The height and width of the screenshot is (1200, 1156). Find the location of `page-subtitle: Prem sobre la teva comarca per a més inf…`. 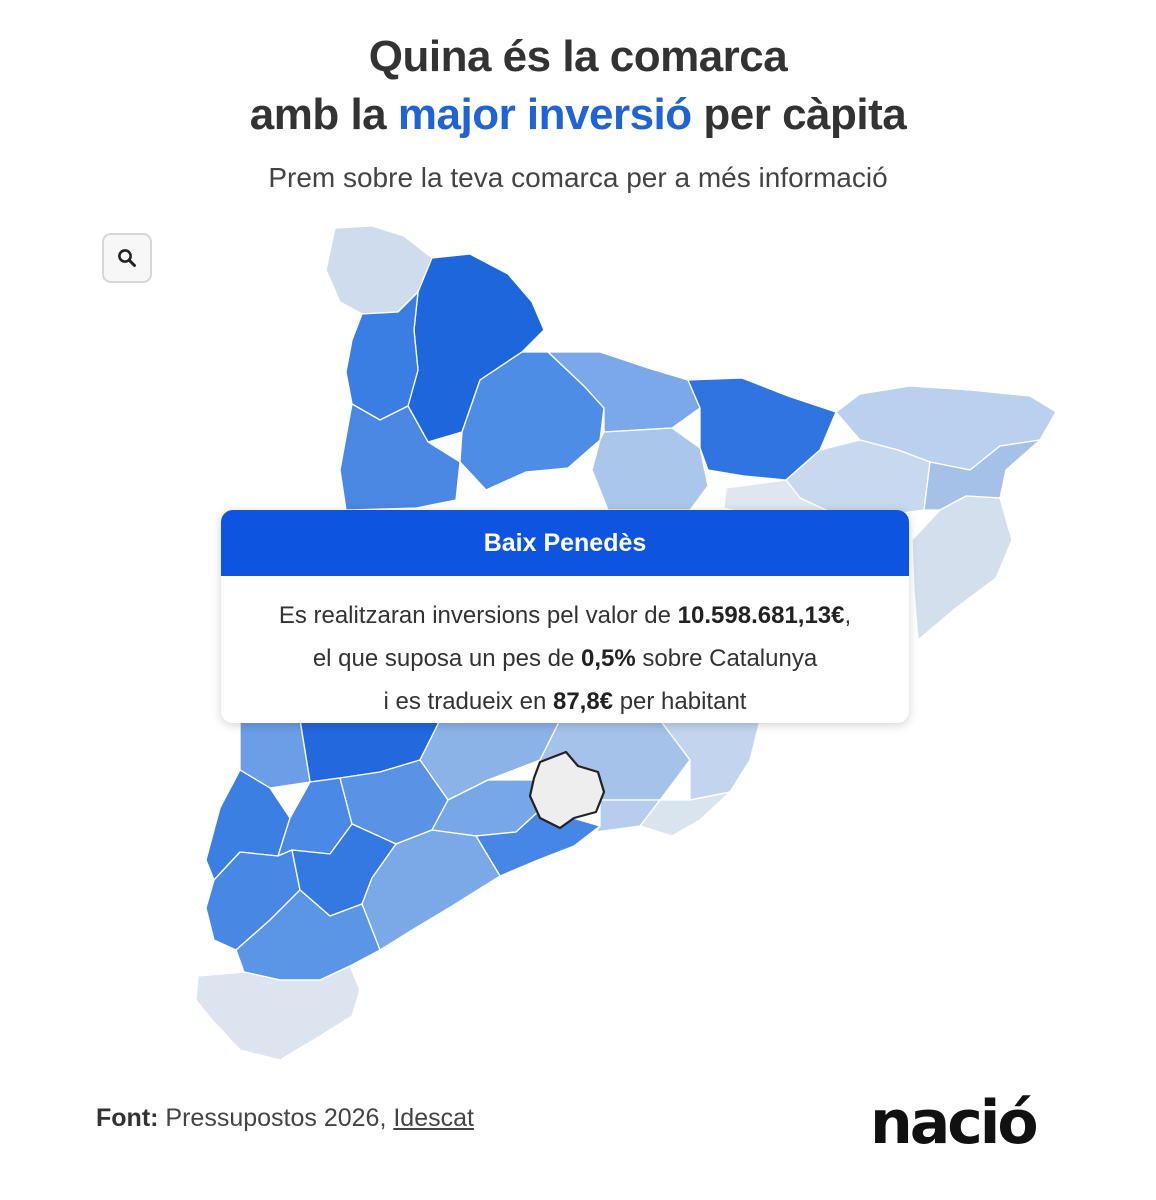

page-subtitle: Prem sobre la teva comarca per a més inf… is located at coordinates (578, 177).